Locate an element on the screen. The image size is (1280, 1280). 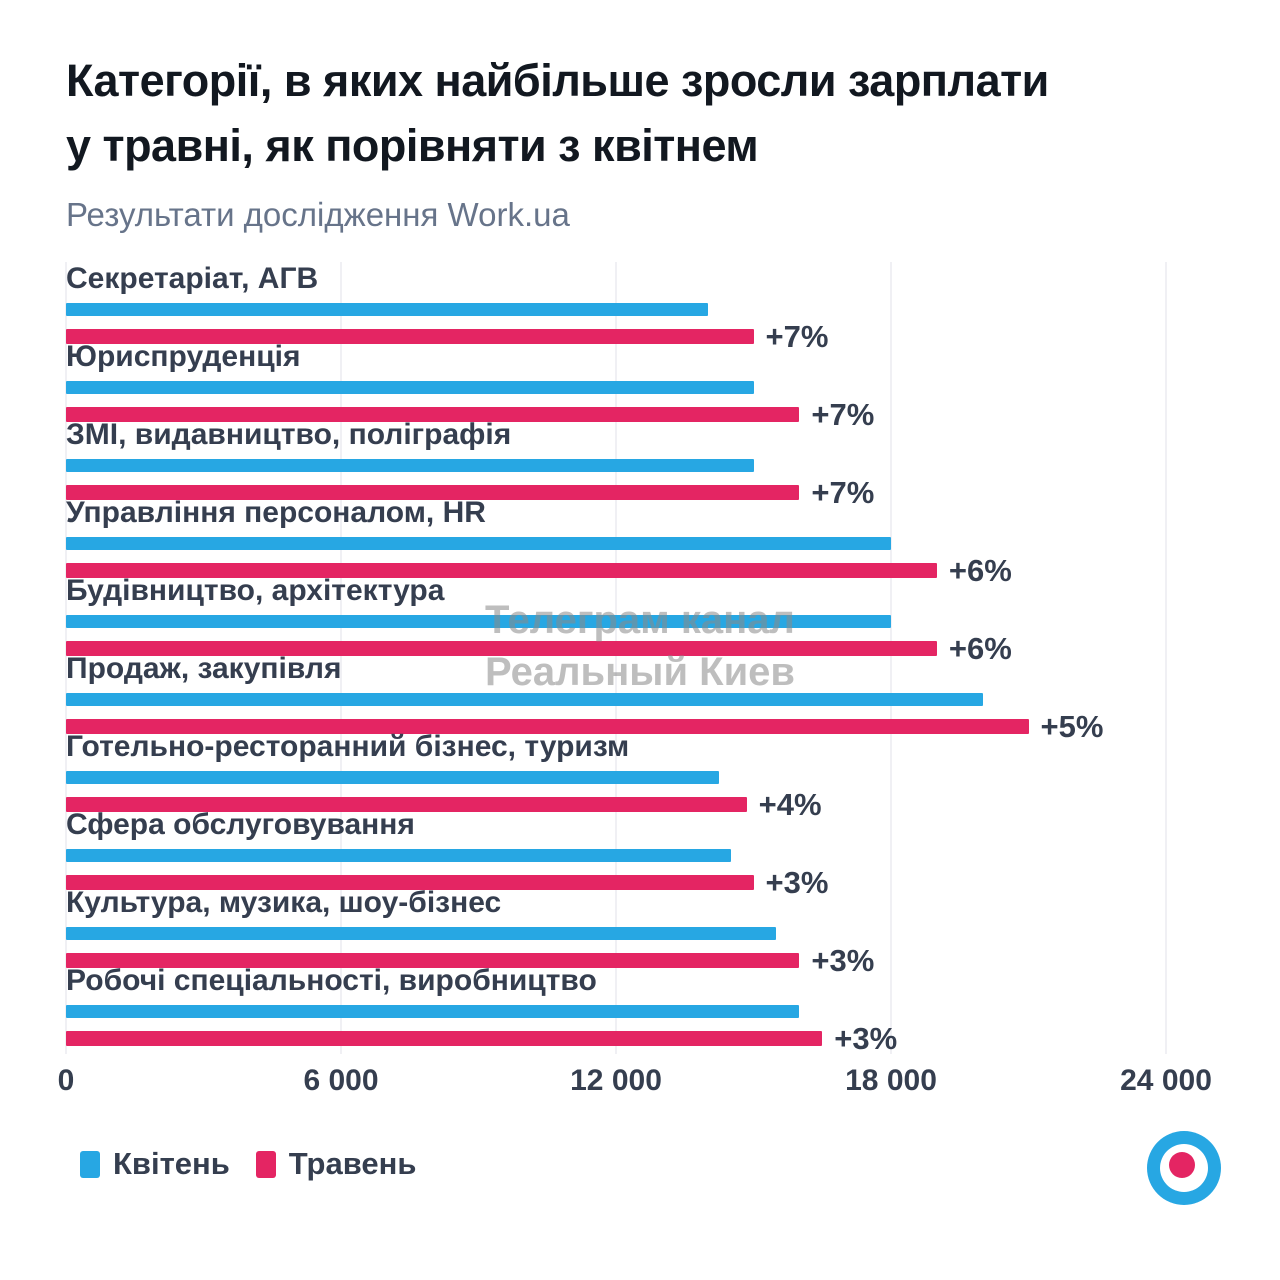
percent-label: +4% is located at coordinates (790, 804).